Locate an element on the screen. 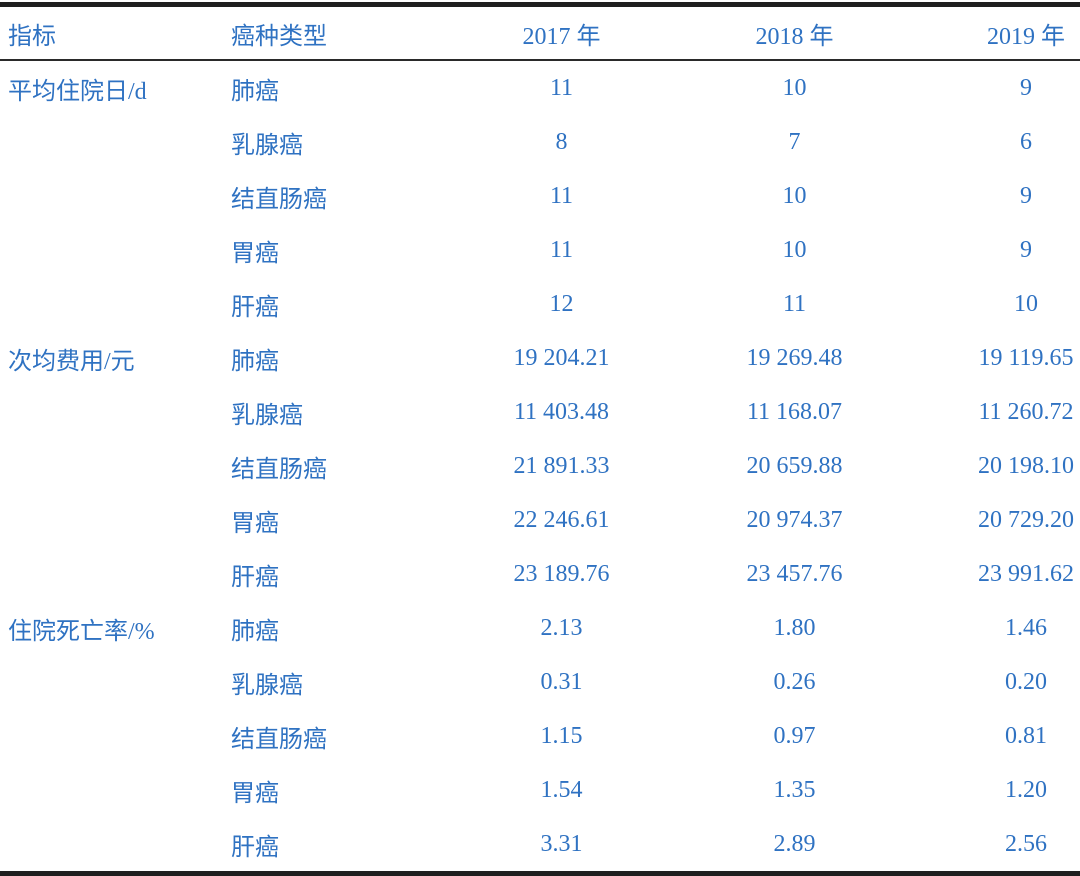 The height and width of the screenshot is (876, 1080). value-2017-cell: 21 891.33 is located at coordinates (561, 465).